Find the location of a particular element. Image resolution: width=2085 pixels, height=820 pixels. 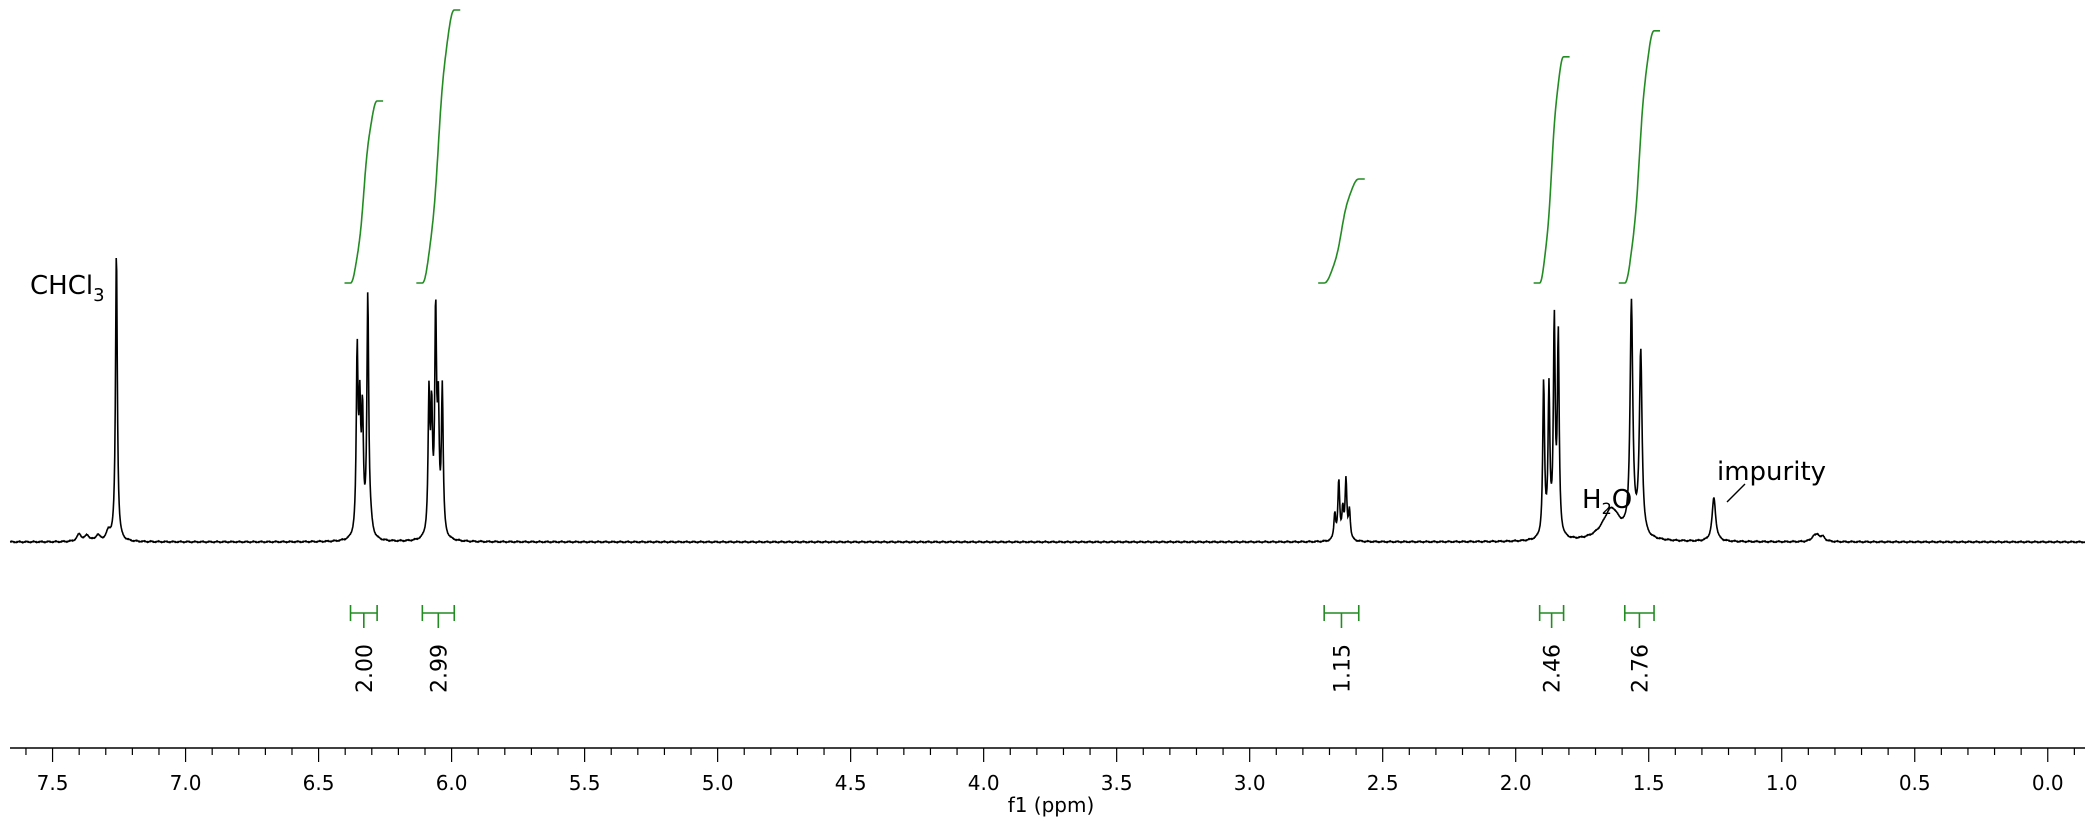

integral-bracket-1: 2.99 is located at coordinates (438, 649).